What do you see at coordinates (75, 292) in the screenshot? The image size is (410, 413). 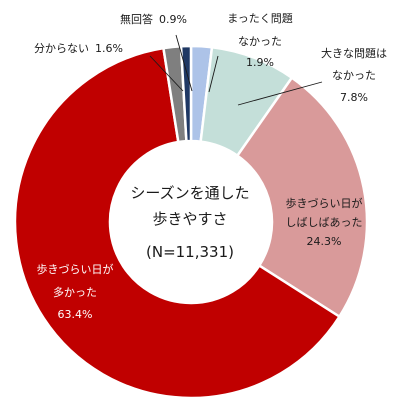 I see `label-slice-3-line-2: 多かった` at bounding box center [75, 292].